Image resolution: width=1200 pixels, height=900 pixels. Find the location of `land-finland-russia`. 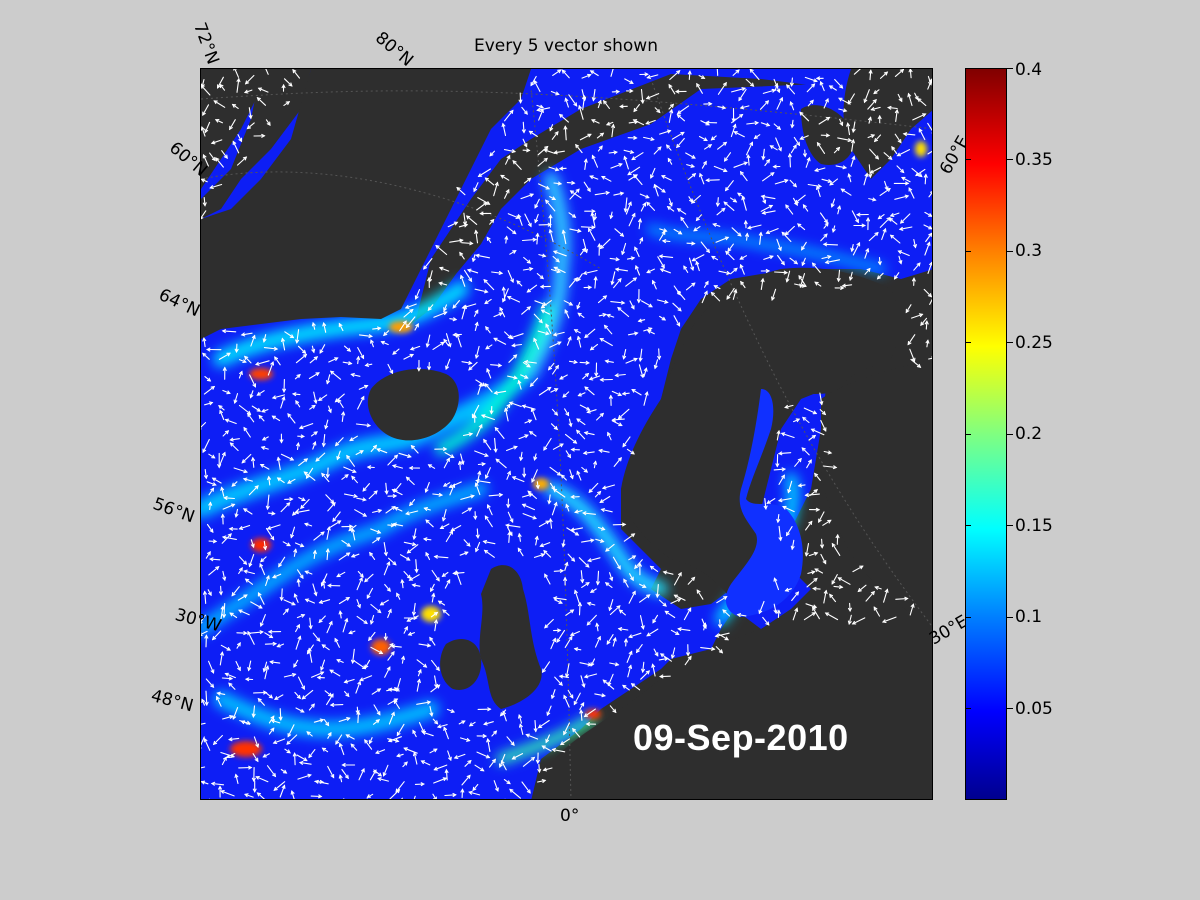

land-finland-russia is located at coordinates (876, 493).